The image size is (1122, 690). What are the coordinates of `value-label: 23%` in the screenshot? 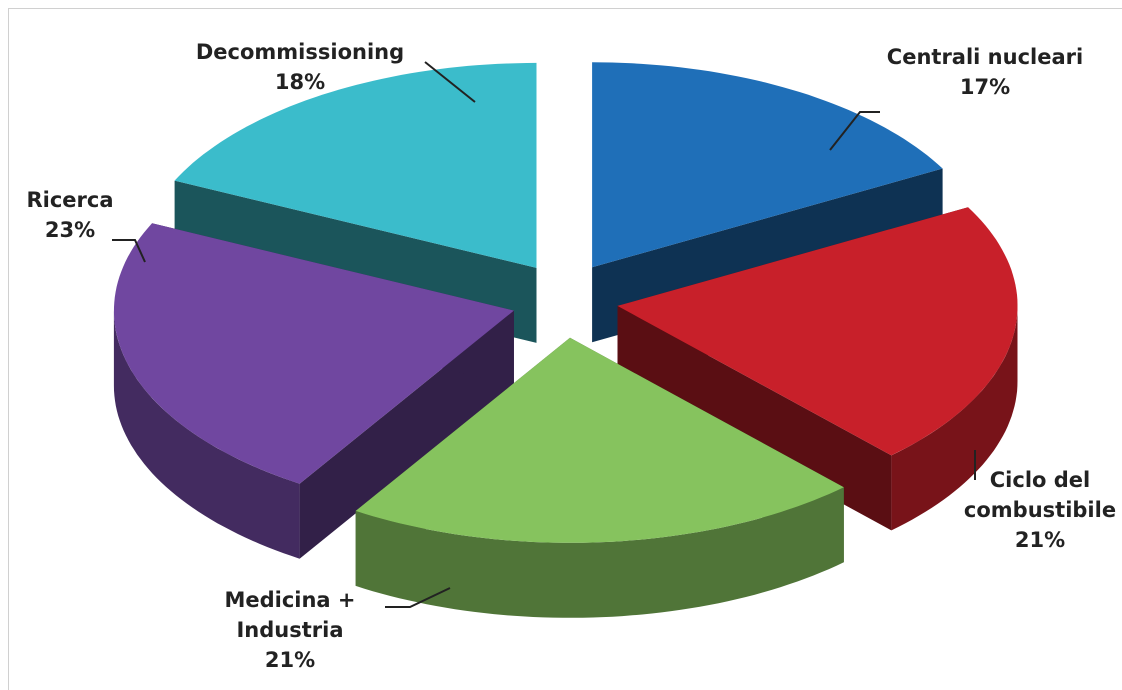 It's located at (70, 230).